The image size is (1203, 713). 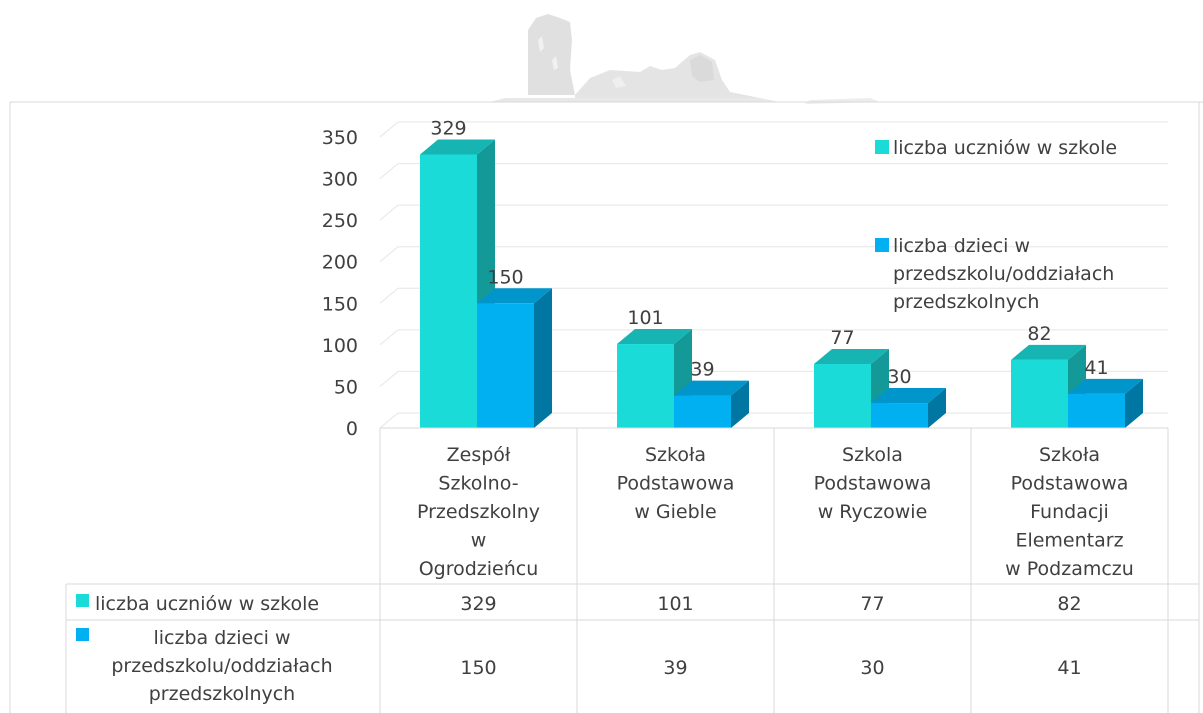 What do you see at coordinates (478, 484) in the screenshot?
I see `x-category-label: Szkolno-` at bounding box center [478, 484].